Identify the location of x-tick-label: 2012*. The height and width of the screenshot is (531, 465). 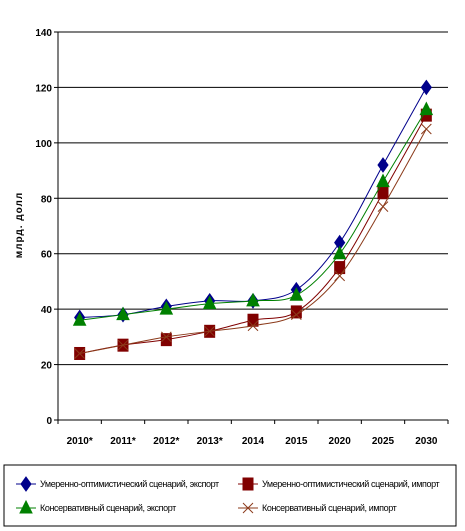
(166, 441).